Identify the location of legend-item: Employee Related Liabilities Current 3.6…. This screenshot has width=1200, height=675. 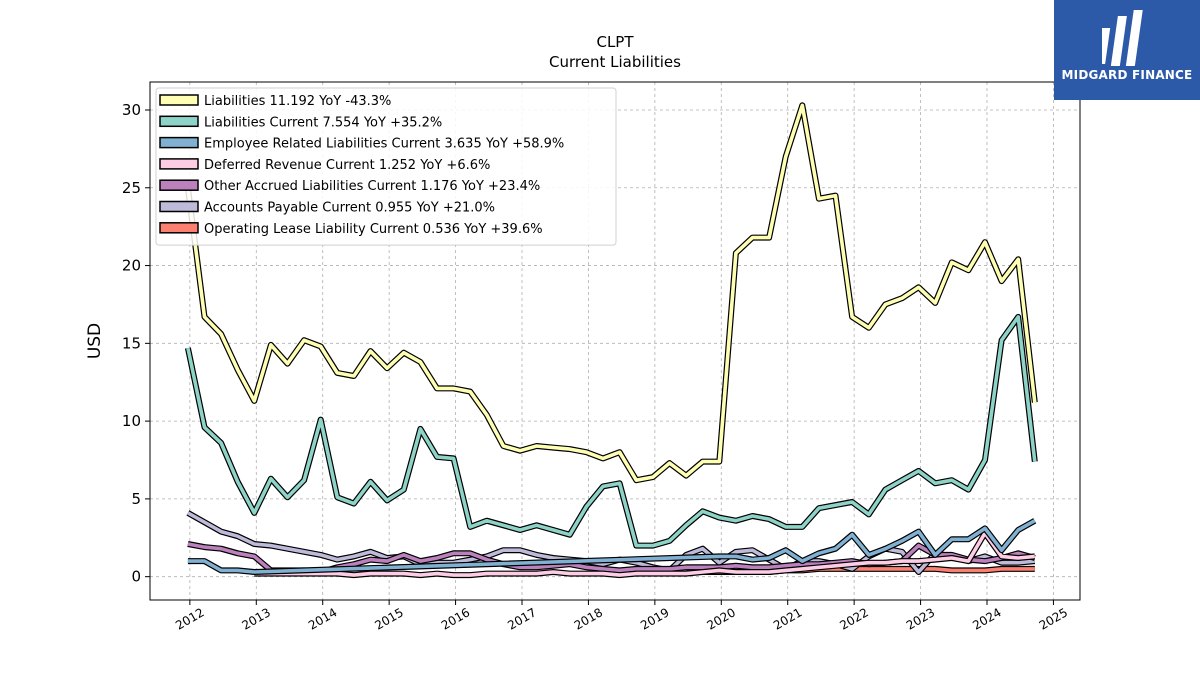
(361, 144).